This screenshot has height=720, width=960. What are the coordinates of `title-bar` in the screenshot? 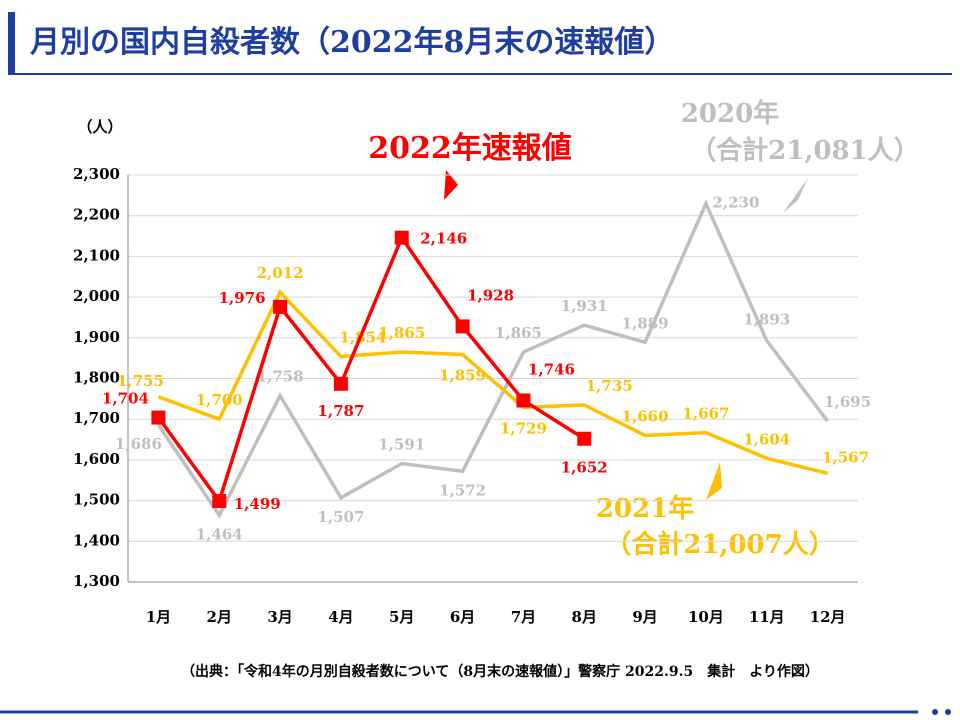 It's located at (11, 43).